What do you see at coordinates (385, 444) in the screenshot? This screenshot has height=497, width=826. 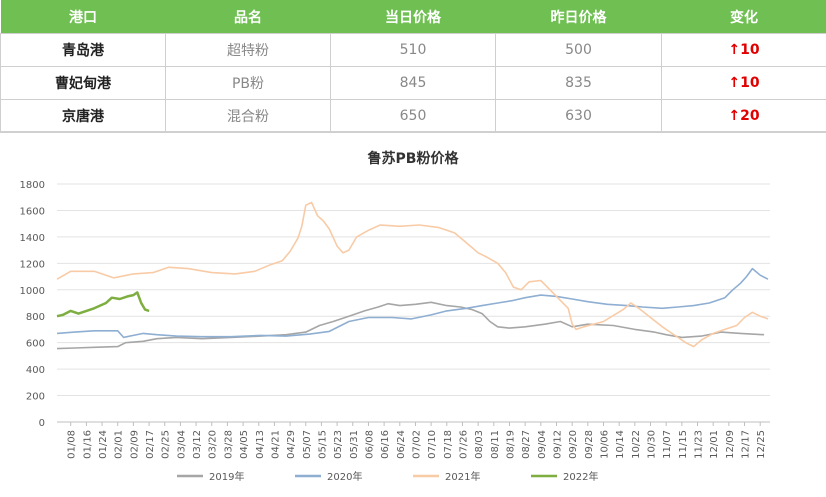 I see `x-tick-label: 06/16` at bounding box center [385, 444].